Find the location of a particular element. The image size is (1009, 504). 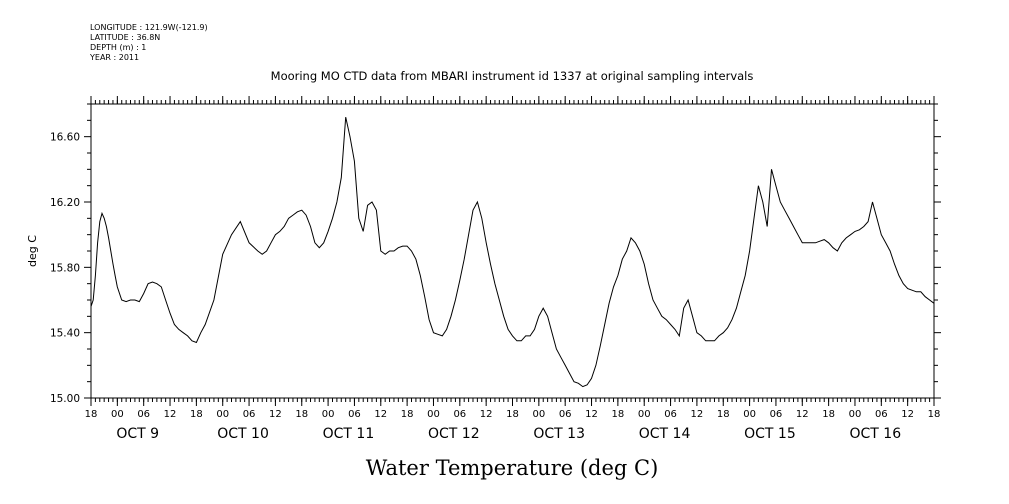

y-tick-label: 16.60 is located at coordinates (65, 138).